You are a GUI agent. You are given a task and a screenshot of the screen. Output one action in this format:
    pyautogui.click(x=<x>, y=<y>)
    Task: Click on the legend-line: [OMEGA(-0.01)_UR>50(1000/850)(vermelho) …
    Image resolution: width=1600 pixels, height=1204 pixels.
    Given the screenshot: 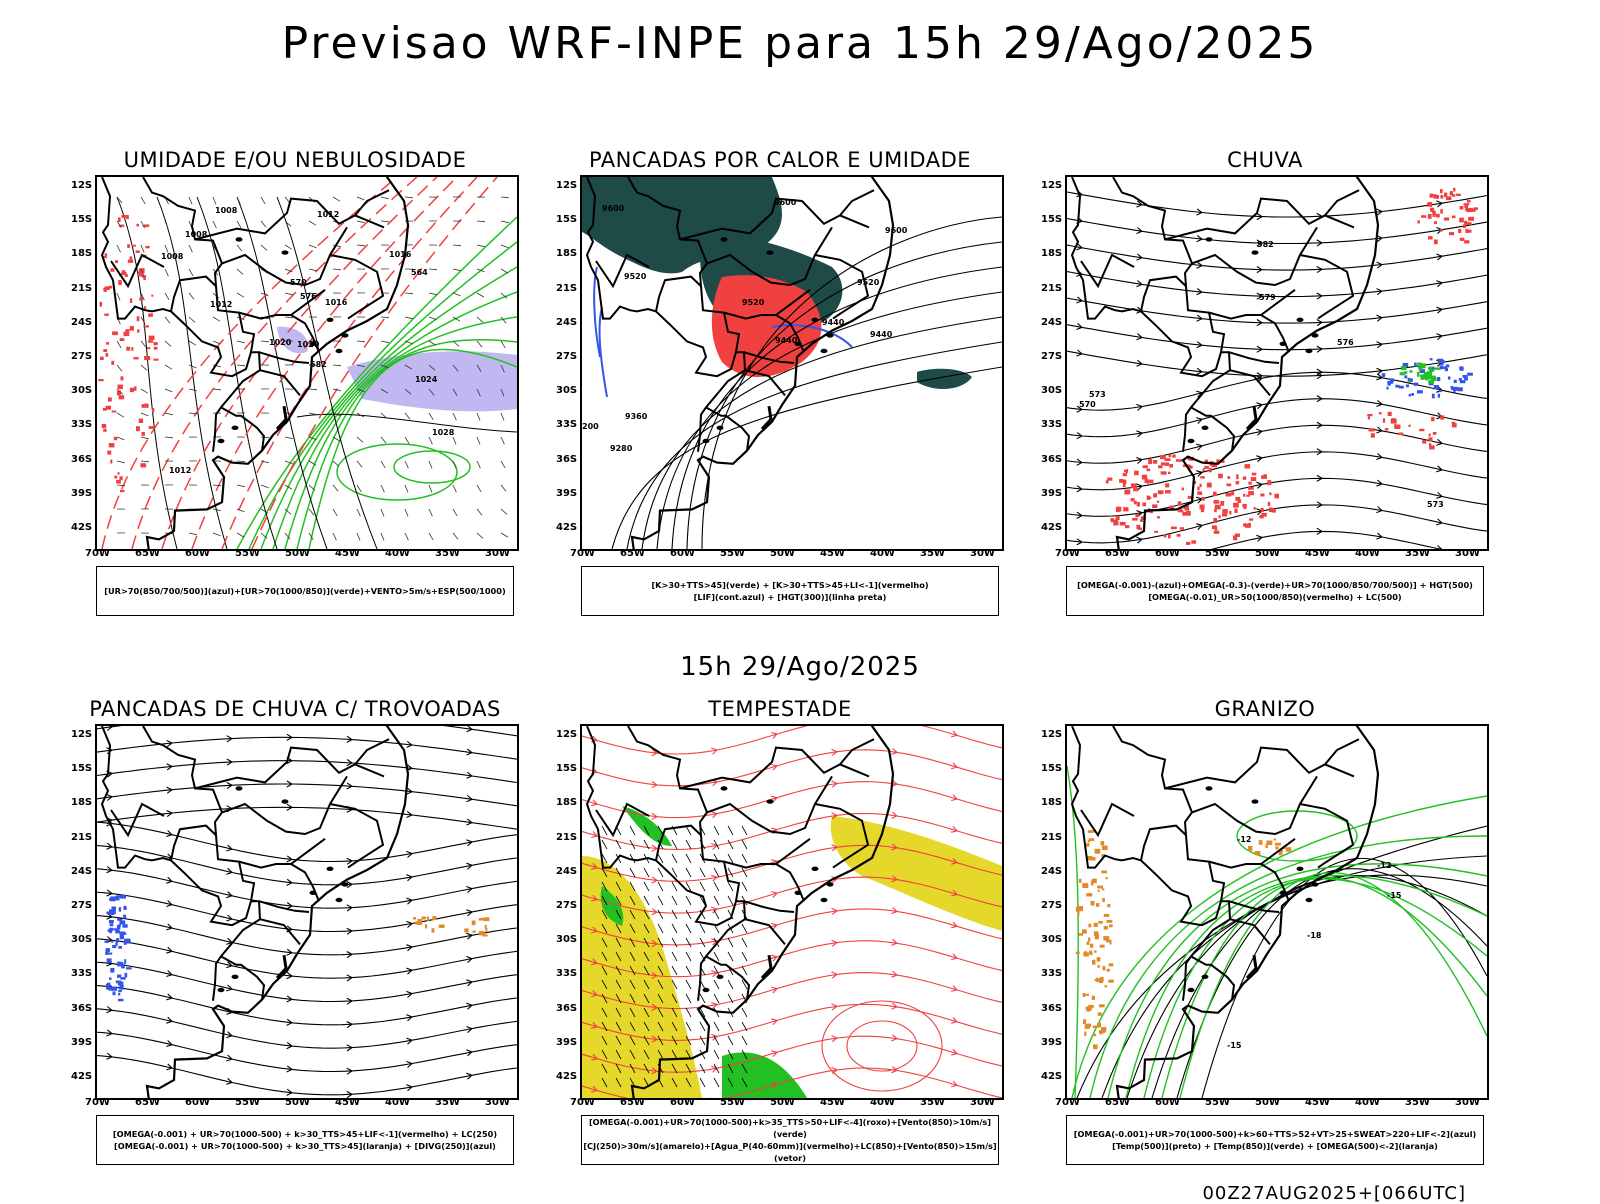 What is the action you would take?
    pyautogui.click(x=1275, y=597)
    